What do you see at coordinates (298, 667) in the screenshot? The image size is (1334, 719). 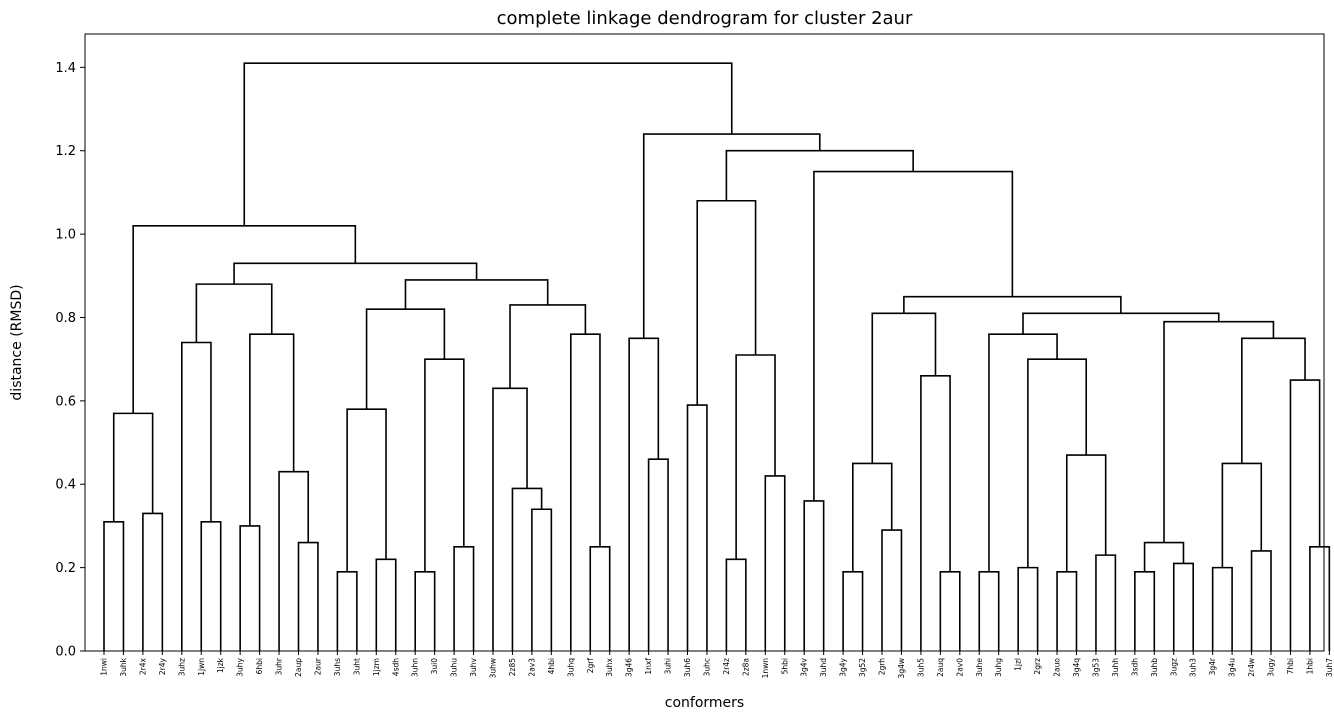 I see `leaf-label: 2aup` at bounding box center [298, 667].